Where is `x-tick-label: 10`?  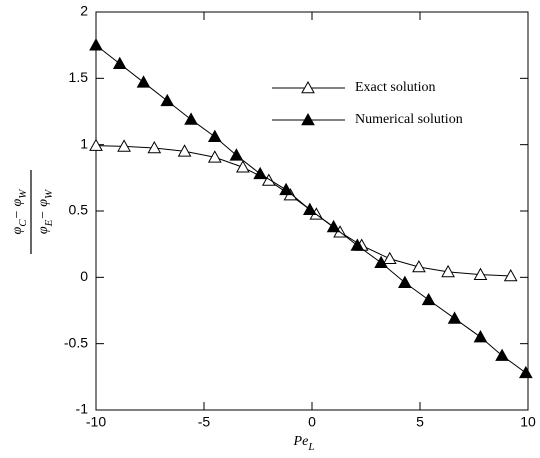
x-tick-label: 10 is located at coordinates (528, 422).